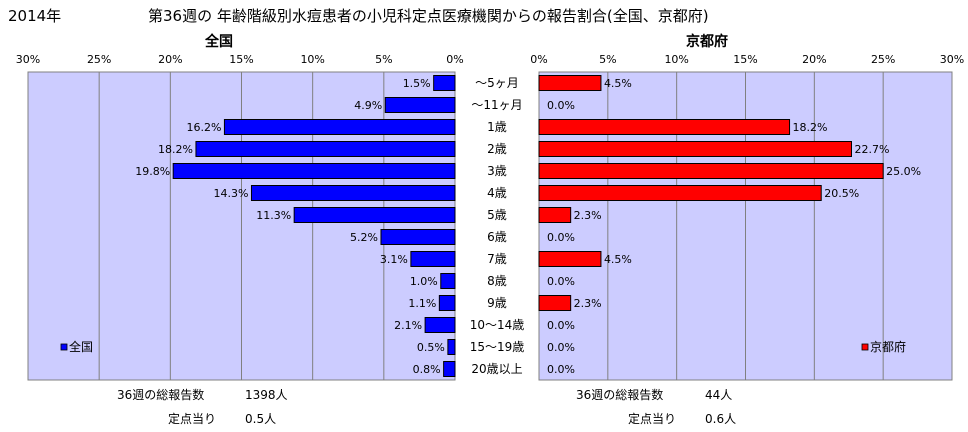  Describe the element at coordinates (427, 369) in the screenshot. I see `national-data-label: 0.8%` at that location.